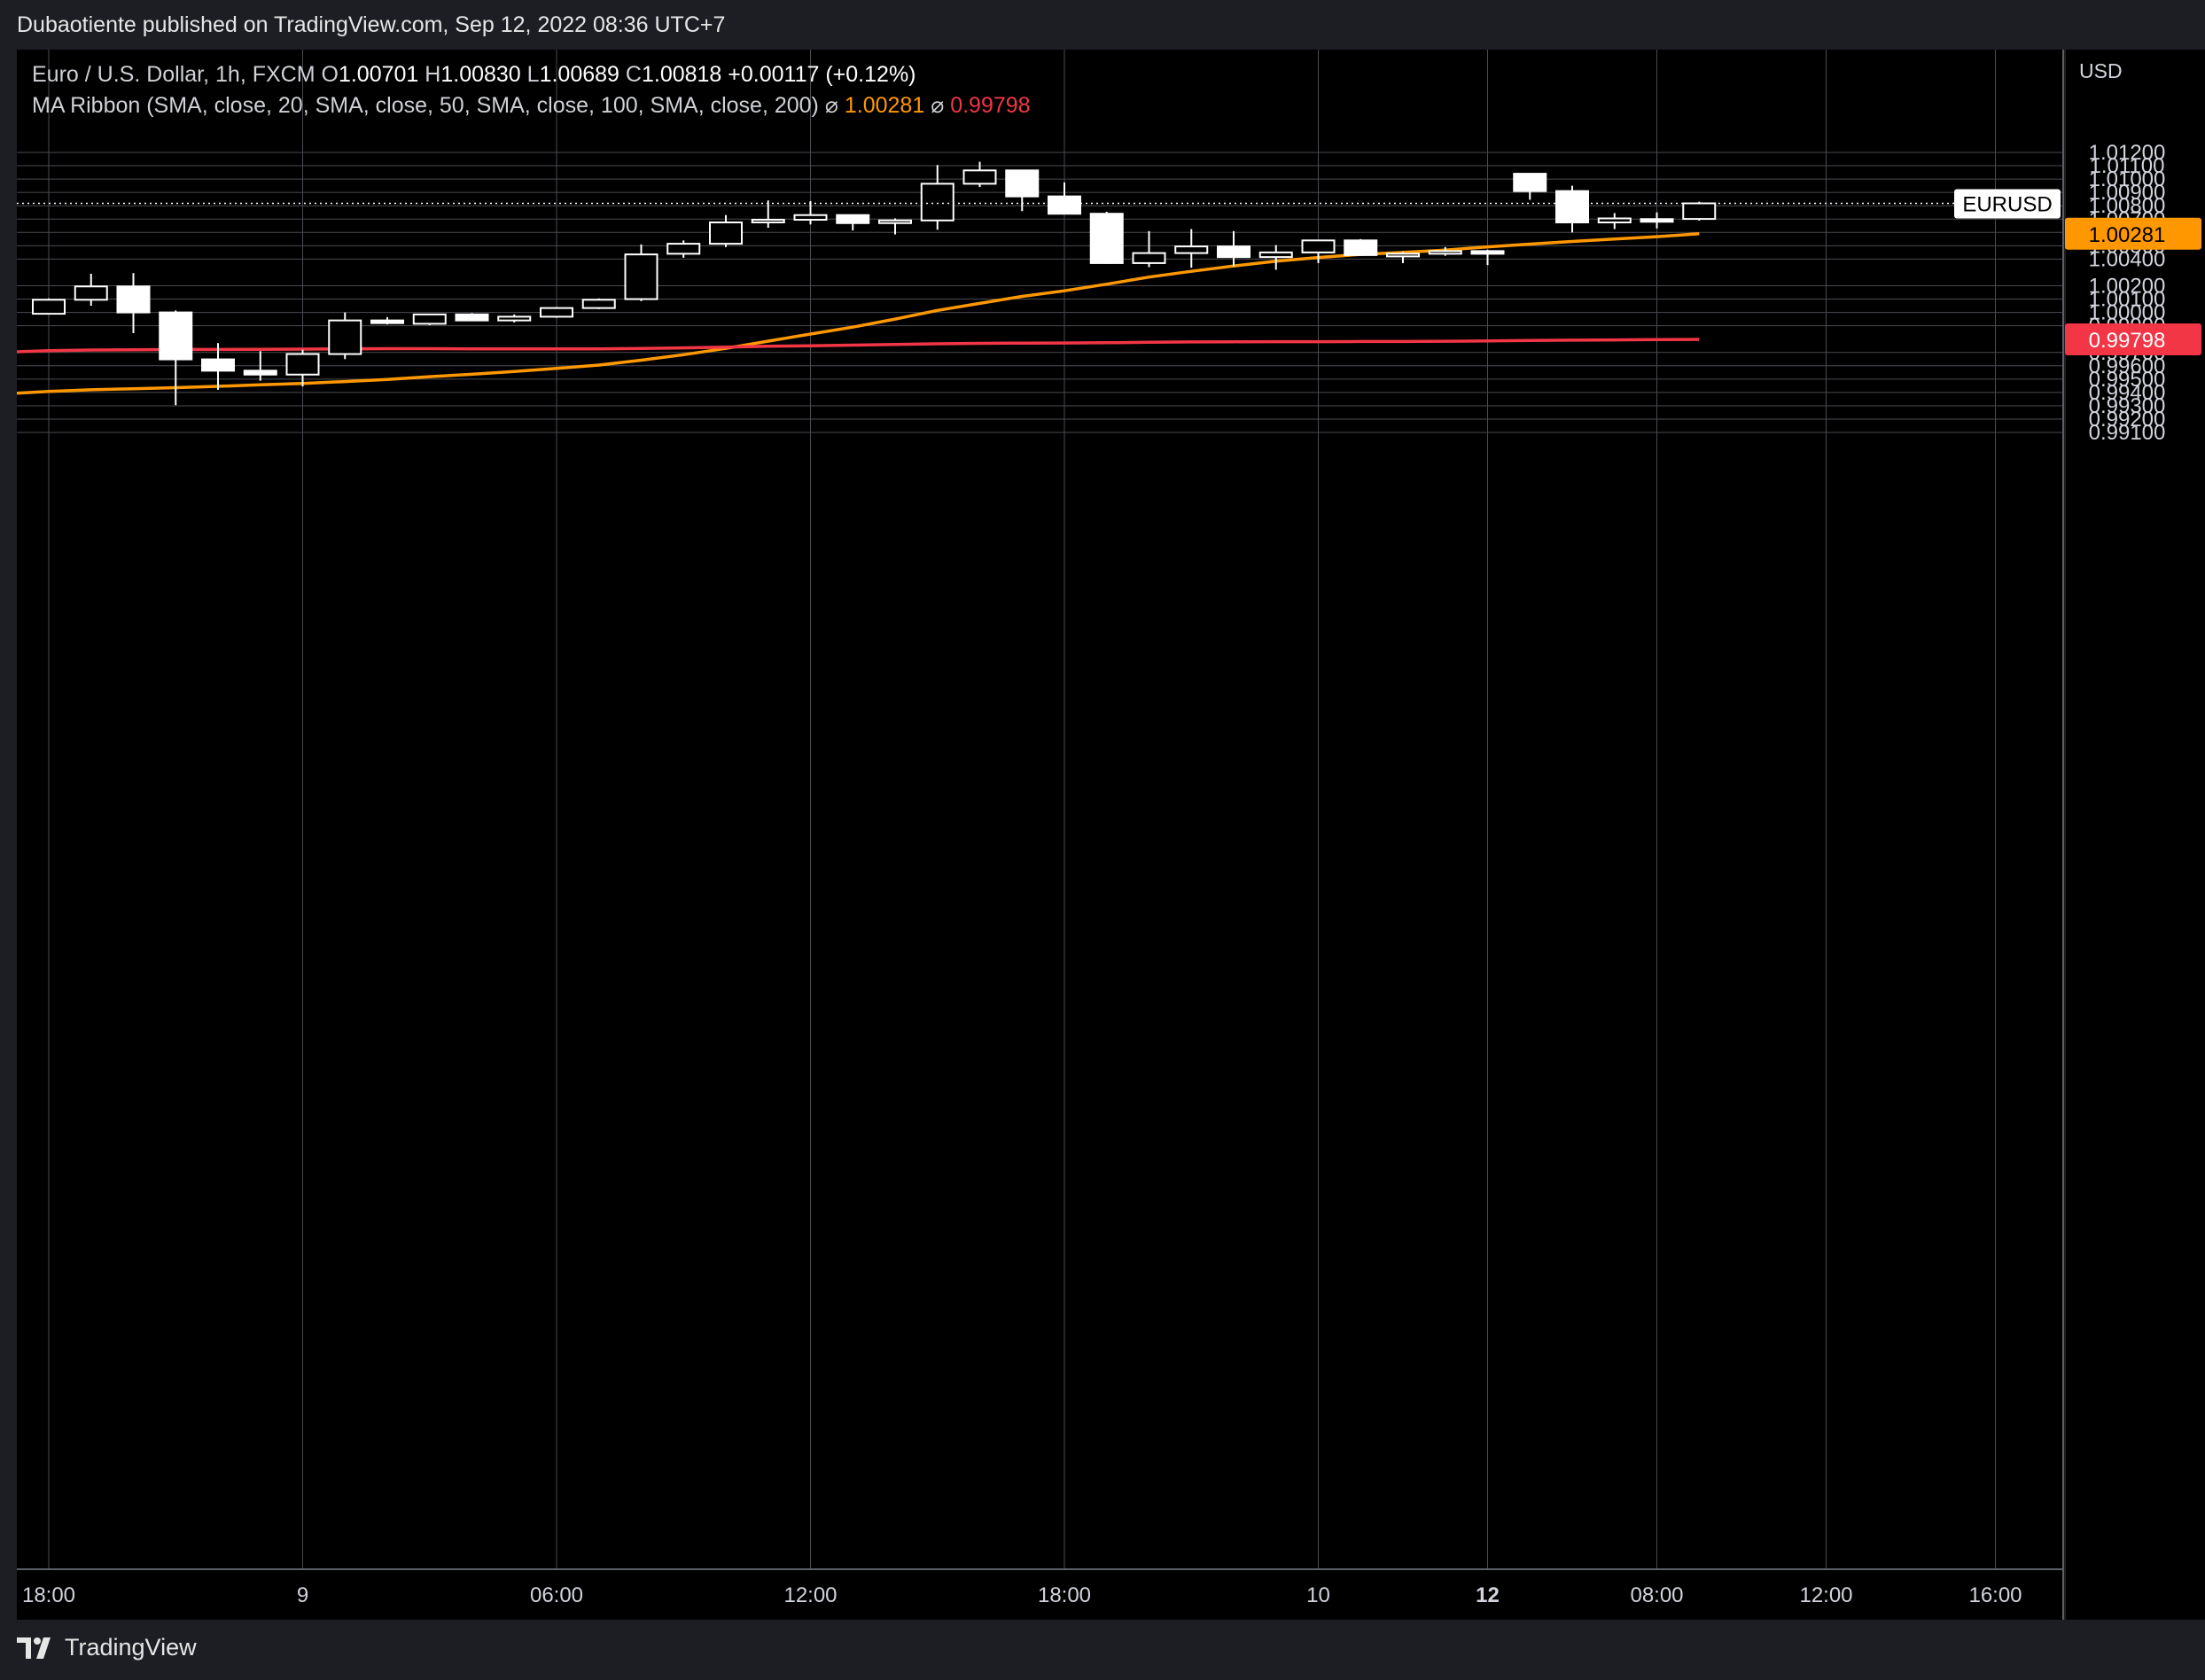 The width and height of the screenshot is (2205, 1680). I want to click on time-tick-label: 06:00, so click(557, 1595).